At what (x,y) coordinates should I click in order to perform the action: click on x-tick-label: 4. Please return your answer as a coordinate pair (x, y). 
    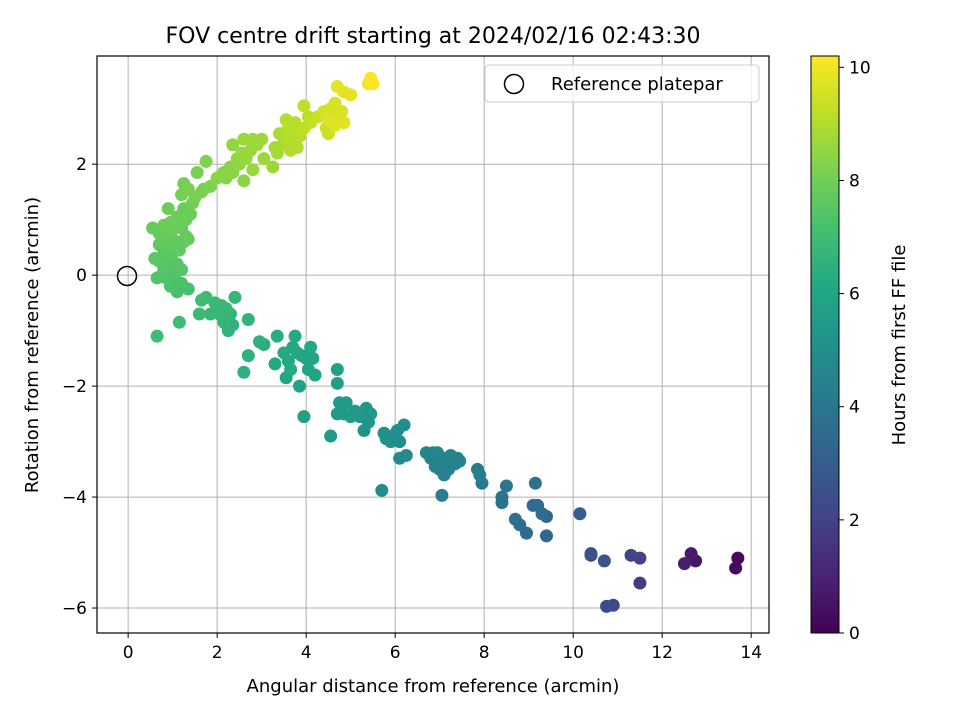
    Looking at the image, I should click on (306, 653).